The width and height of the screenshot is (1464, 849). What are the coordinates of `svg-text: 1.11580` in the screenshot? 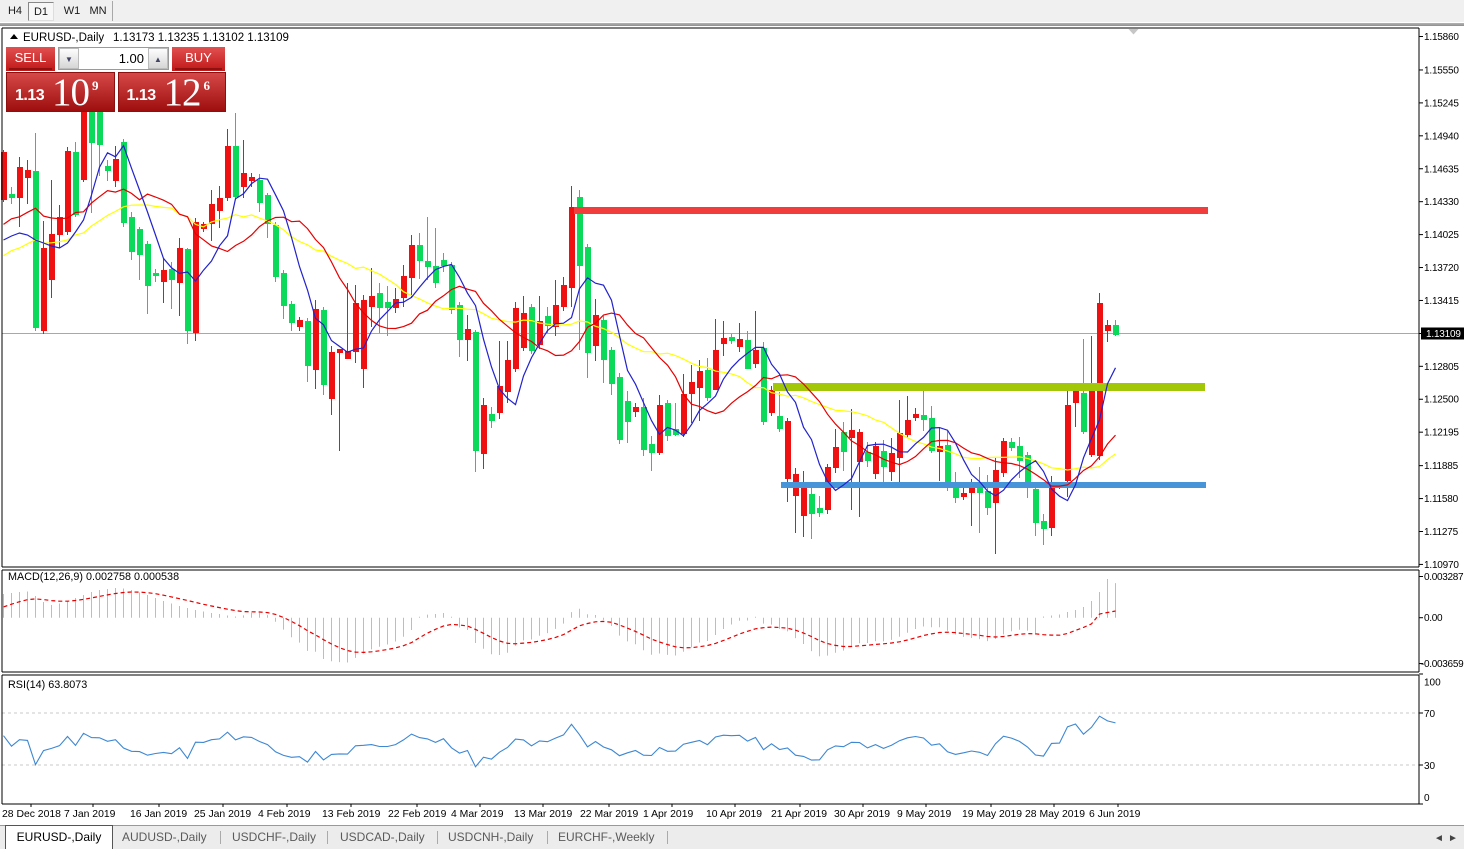 It's located at (1441, 499).